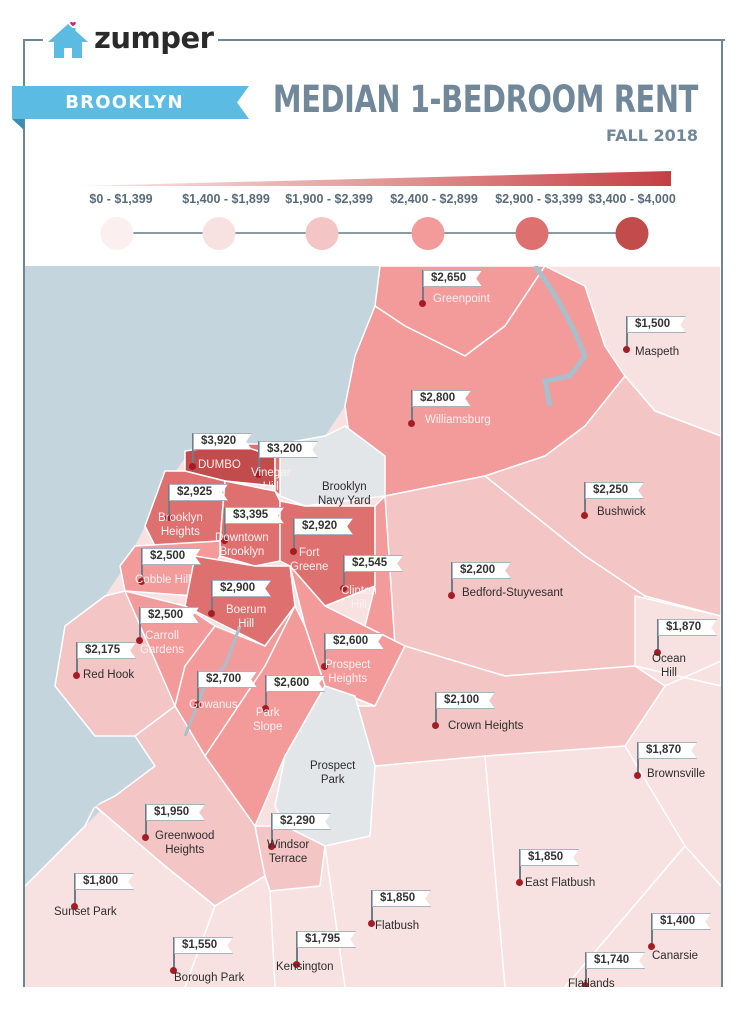 The width and height of the screenshot is (750, 1022). What do you see at coordinates (471, 40) in the screenshot?
I see `frame-top-right-line` at bounding box center [471, 40].